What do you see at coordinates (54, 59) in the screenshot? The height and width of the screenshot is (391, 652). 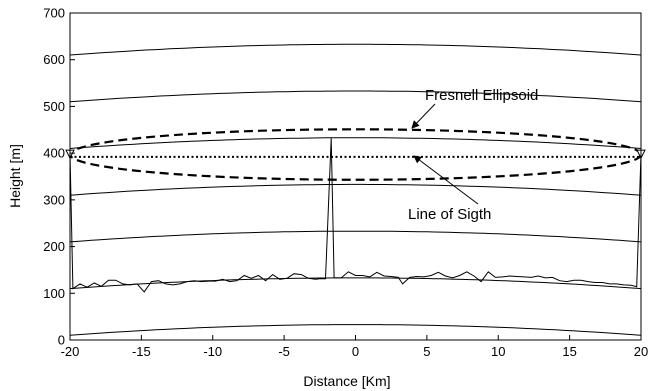 I see `y-tick-label-6: 600` at bounding box center [54, 59].